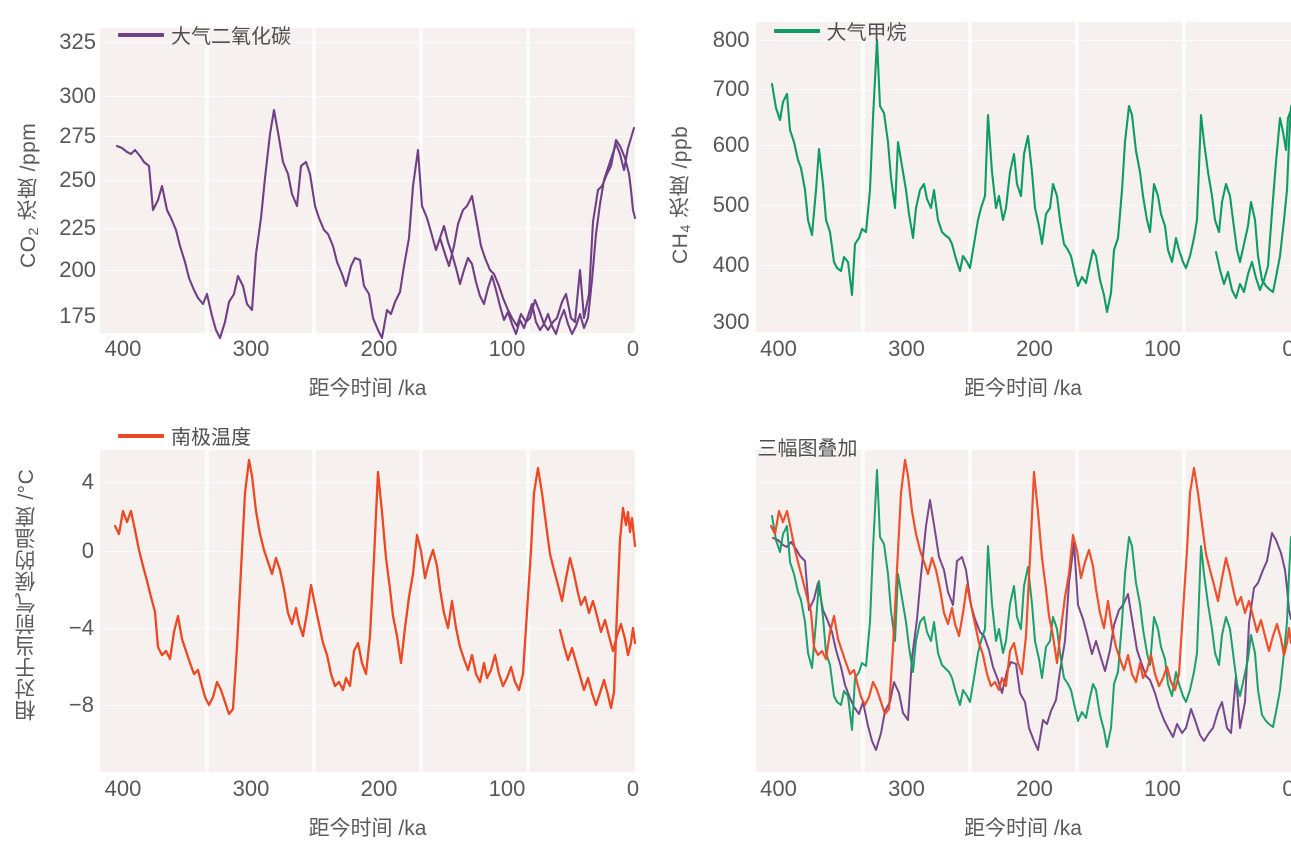 This screenshot has width=1291, height=858. Describe the element at coordinates (807, 449) in the screenshot. I see `overlay-legend-label: 三幅图叠加` at that location.